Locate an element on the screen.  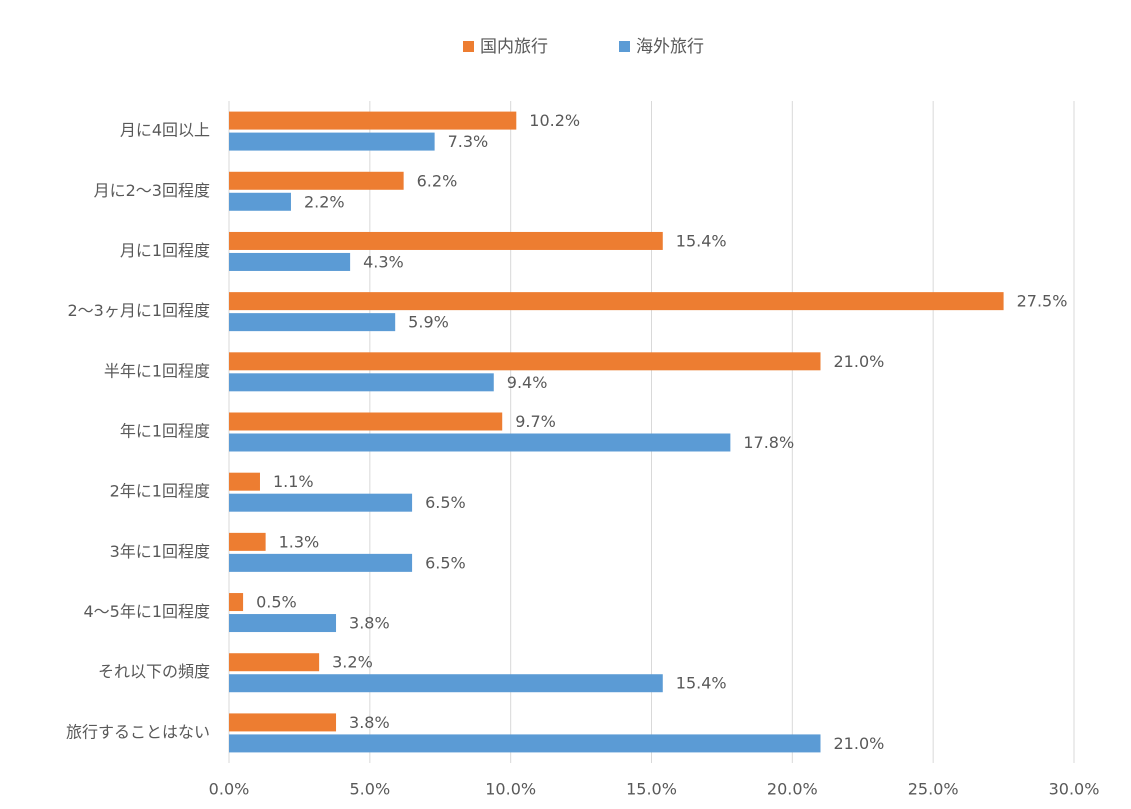
data-label: 6.2% is located at coordinates (437, 180).